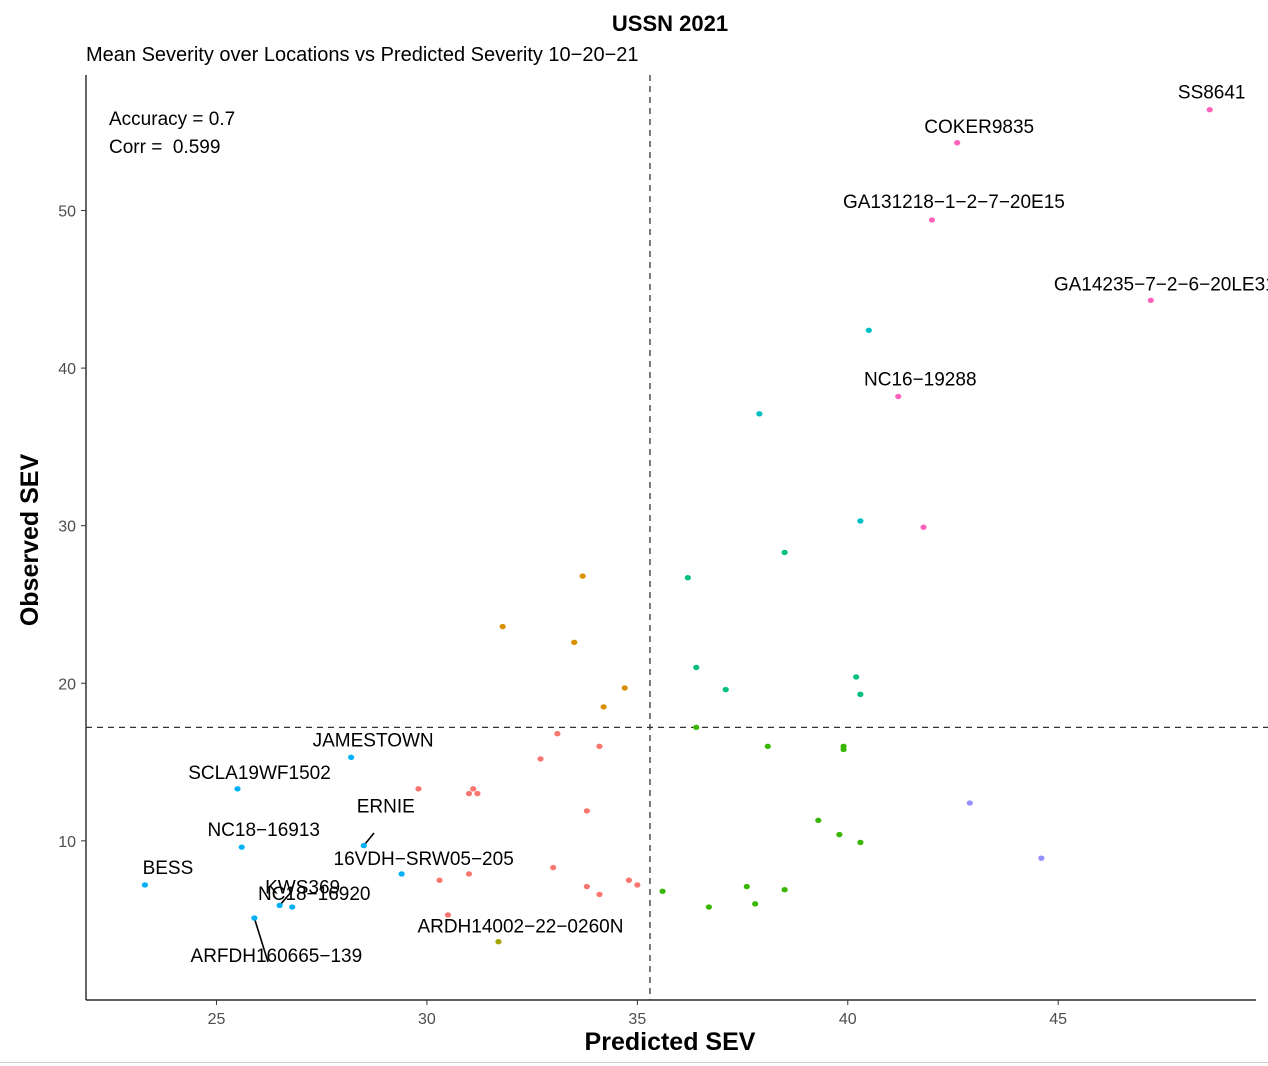 The height and width of the screenshot is (1066, 1268). Describe the element at coordinates (424, 859) in the screenshot. I see `point-label: 16VDH−SRW05−205` at that location.